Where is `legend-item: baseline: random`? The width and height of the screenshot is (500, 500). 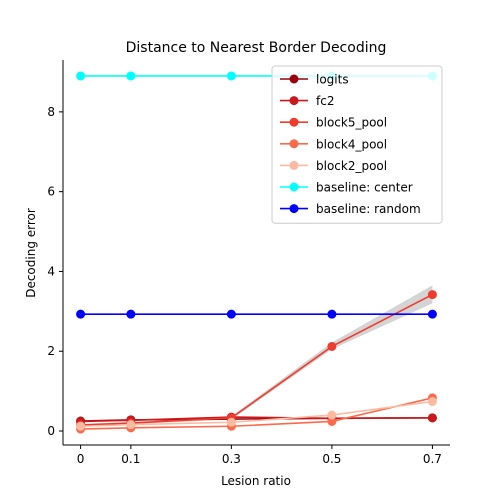 legend-item: baseline: random is located at coordinates (350, 209).